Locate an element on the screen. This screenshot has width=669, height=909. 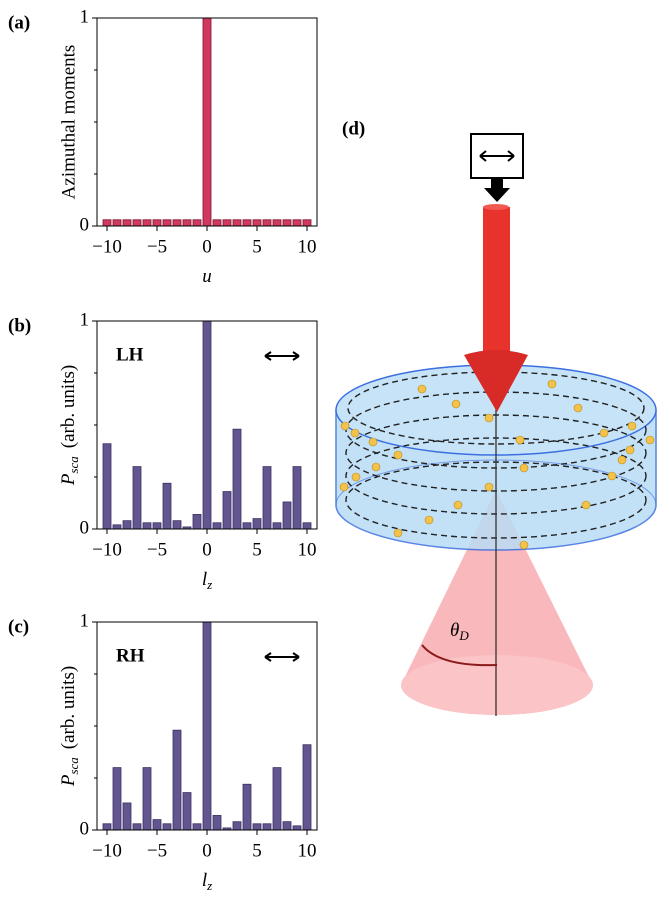
panel: 0 1 −10 −5 0 5 10 (b) LH lz Psca (arb. units) is located at coordinates (163, 450).